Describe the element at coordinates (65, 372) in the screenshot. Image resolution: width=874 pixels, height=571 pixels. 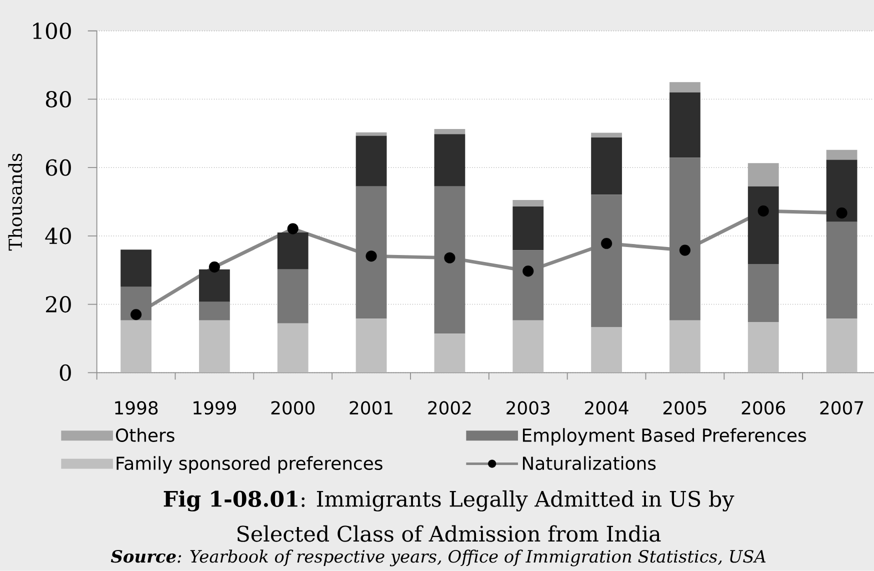
I see `y-tick-label: 0` at that location.